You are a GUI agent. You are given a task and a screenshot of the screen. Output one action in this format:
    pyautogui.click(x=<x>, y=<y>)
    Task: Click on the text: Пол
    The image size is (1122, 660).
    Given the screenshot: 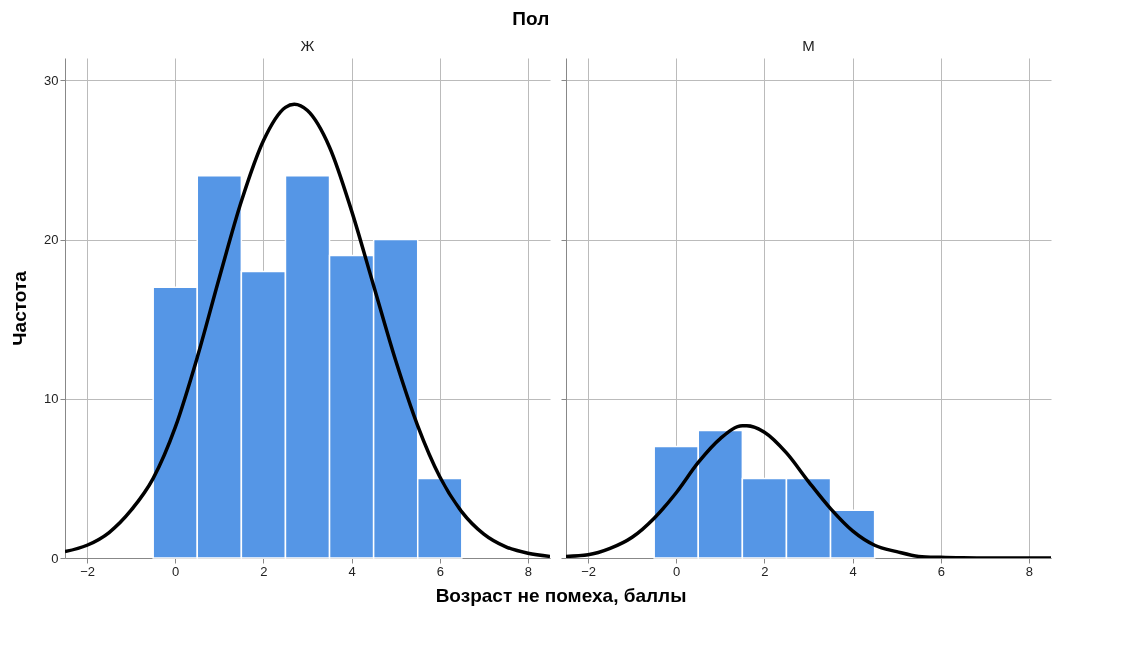 What is the action you would take?
    pyautogui.click(x=531, y=18)
    